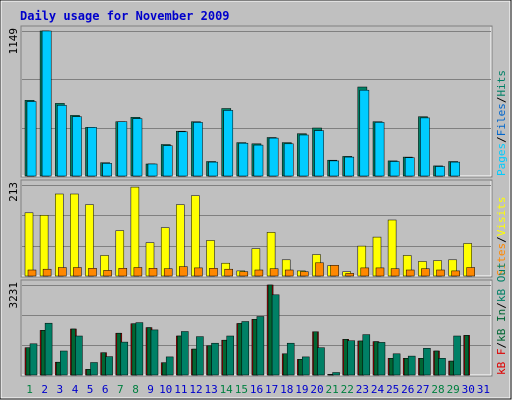 This screenshot has width=512, height=400. What do you see at coordinates (501, 325) in the screenshot?
I see `legend-entry: kB In` at bounding box center [501, 325].